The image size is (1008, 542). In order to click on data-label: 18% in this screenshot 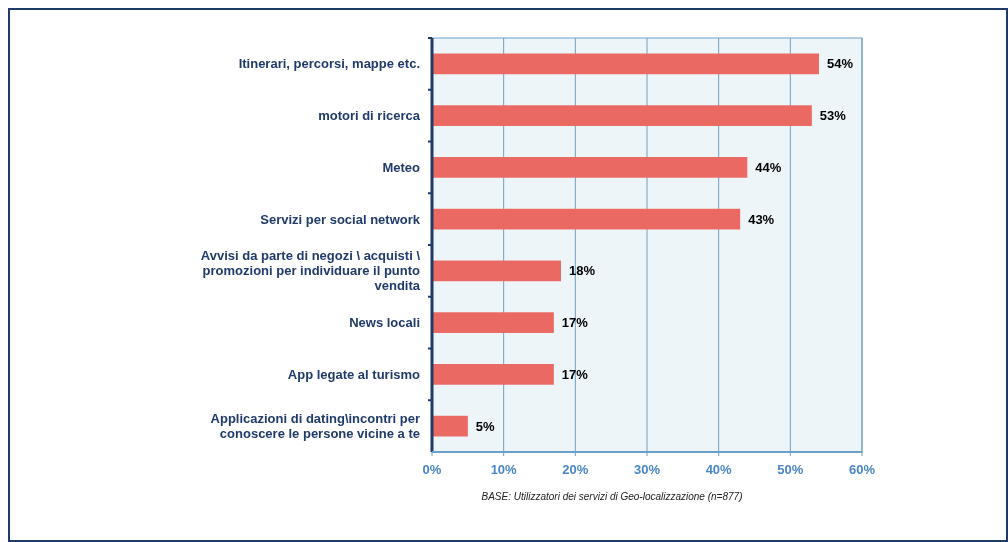, I will do `click(582, 271)`.